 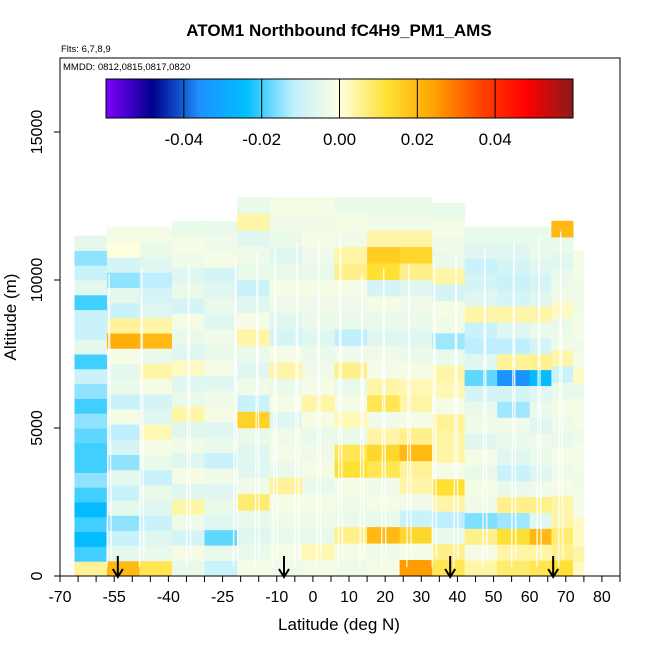 I want to click on colorbar: -0.04 -0.02 0.00 0.02 0.04, so click(x=339, y=113).